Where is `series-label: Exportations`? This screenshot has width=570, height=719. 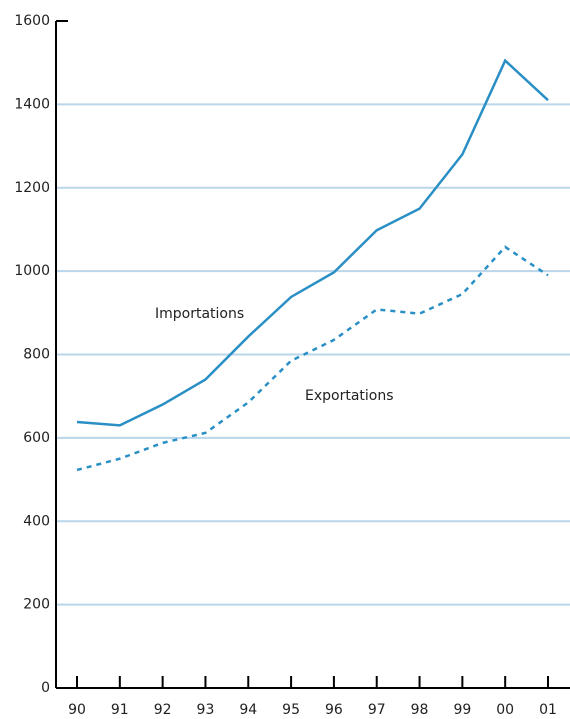 series-label: Exportations is located at coordinates (349, 396).